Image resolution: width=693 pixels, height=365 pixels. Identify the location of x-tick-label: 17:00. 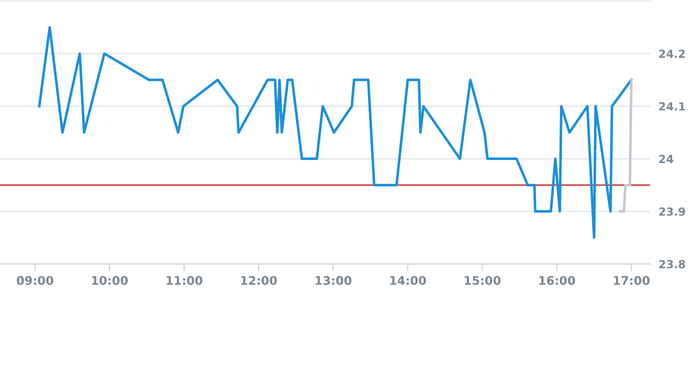
(632, 280).